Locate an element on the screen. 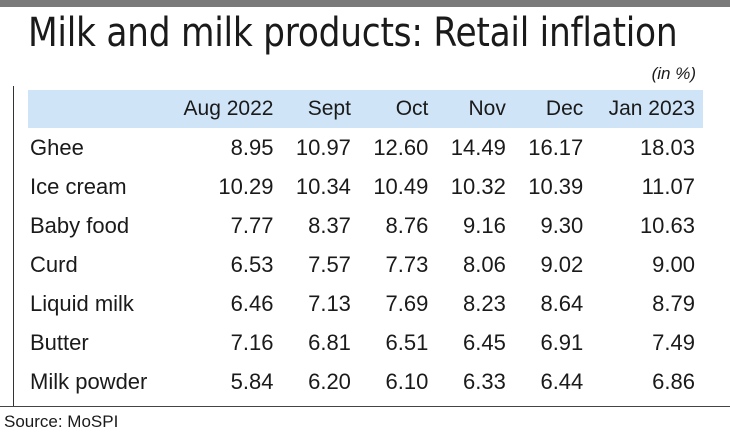  row-label: Ghee is located at coordinates (57, 147).